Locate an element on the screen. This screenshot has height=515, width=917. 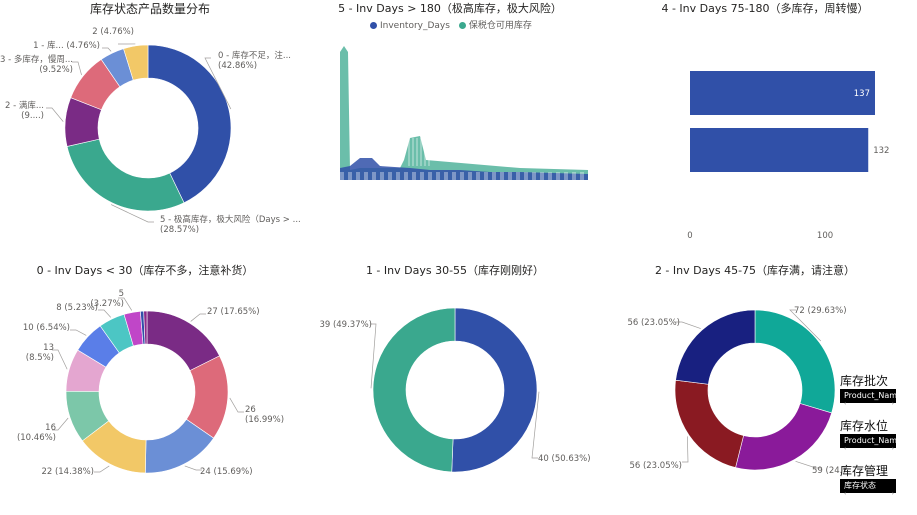
legend-entry: 保税仓可用库存 is located at coordinates (500, 26).